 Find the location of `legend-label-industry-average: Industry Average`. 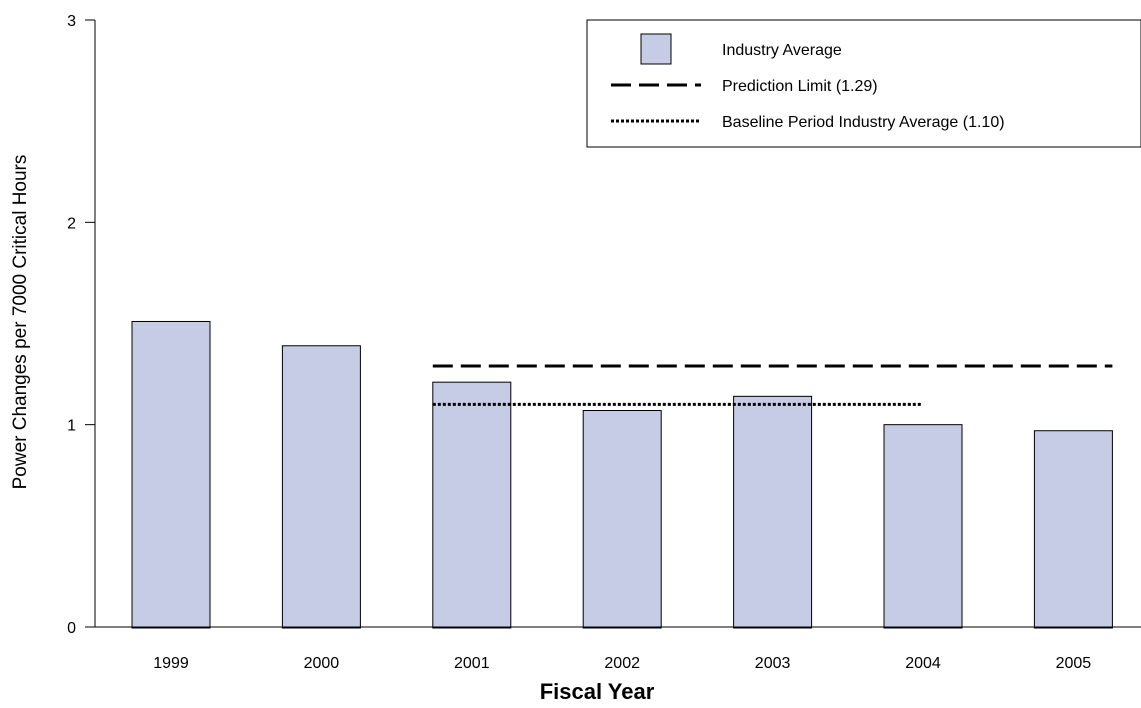

legend-label-industry-average: Industry Average is located at coordinates (782, 50).